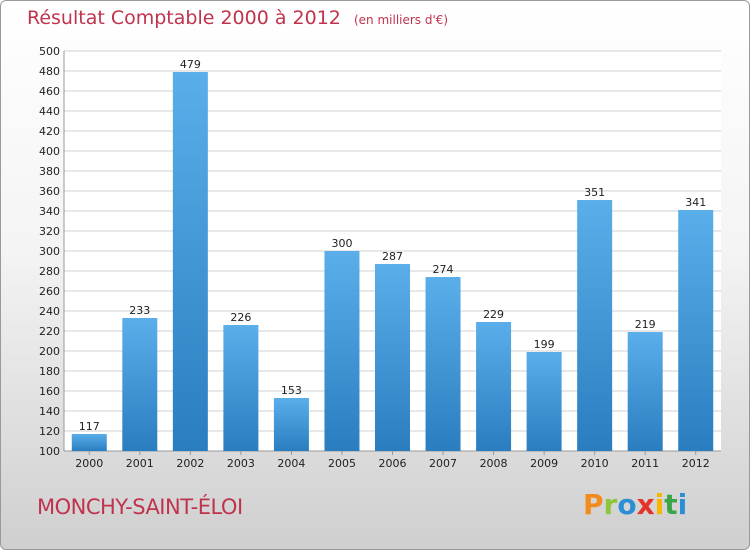 This screenshot has height=550, width=750. Describe the element at coordinates (49, 251) in the screenshot. I see `y-tick-label: 300` at that location.